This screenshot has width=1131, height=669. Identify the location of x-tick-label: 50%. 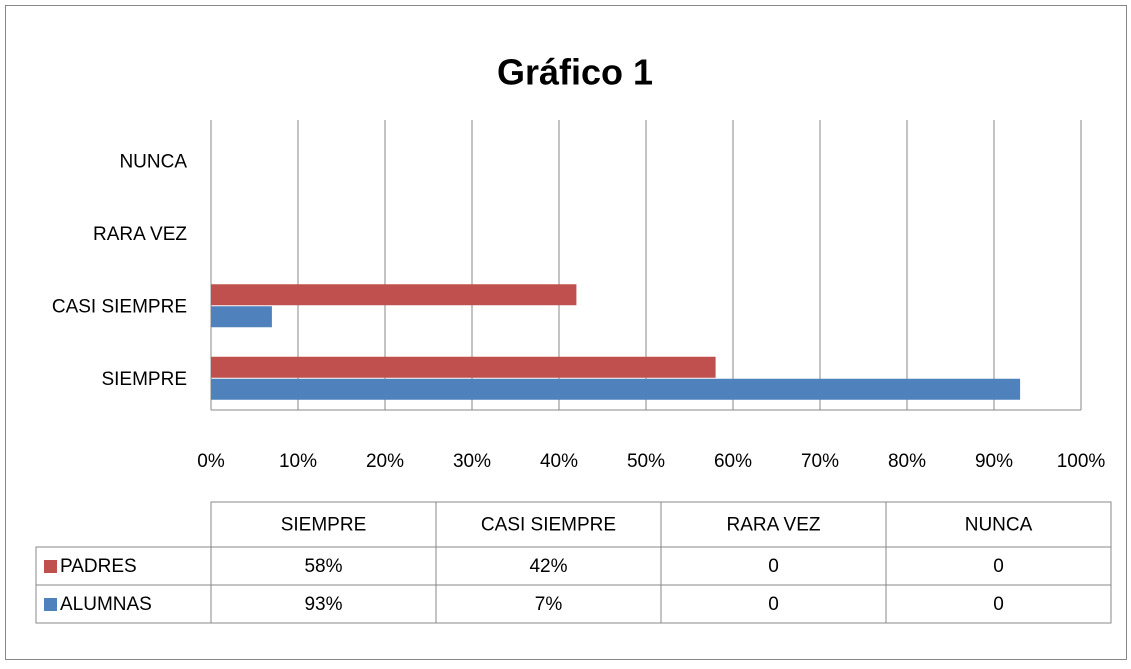
(646, 461).